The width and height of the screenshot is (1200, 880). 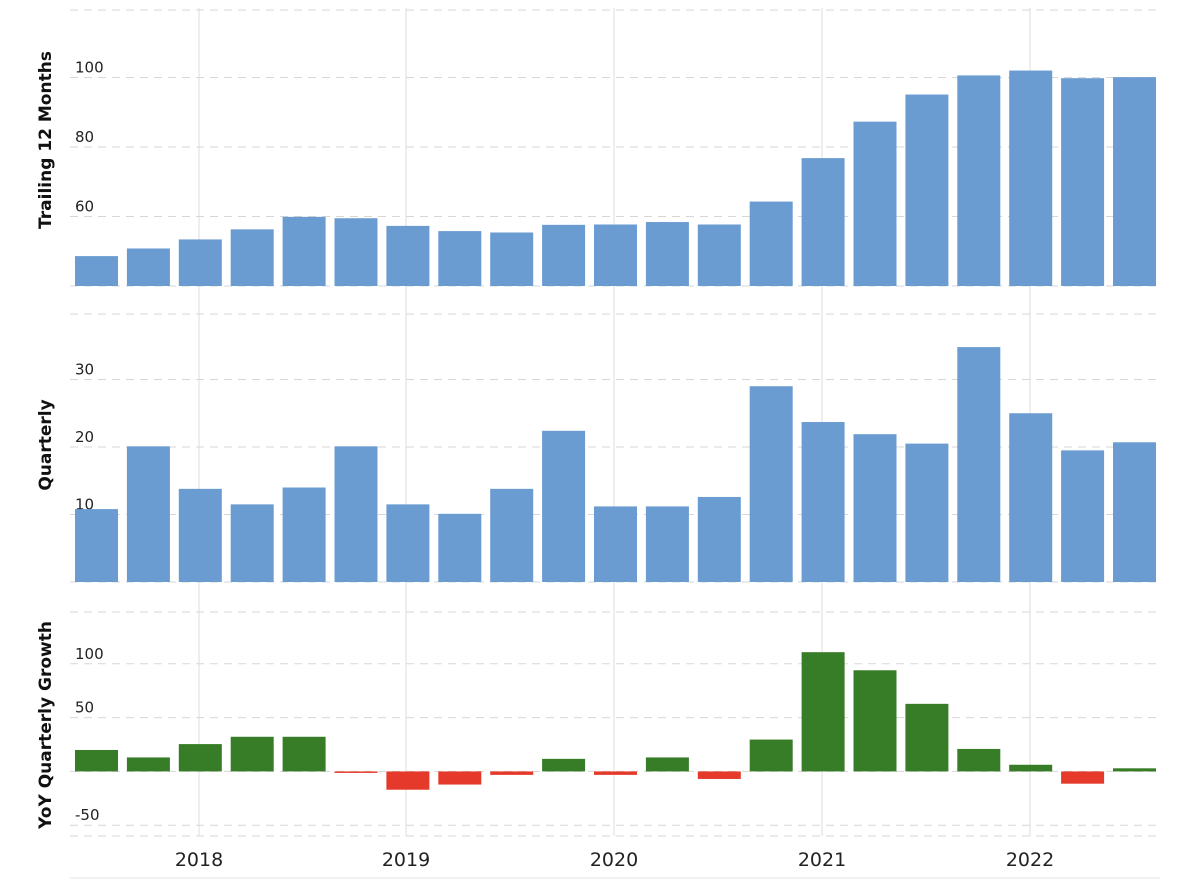 What do you see at coordinates (822, 860) in the screenshot?
I see `x-tick-label: 2021` at bounding box center [822, 860].